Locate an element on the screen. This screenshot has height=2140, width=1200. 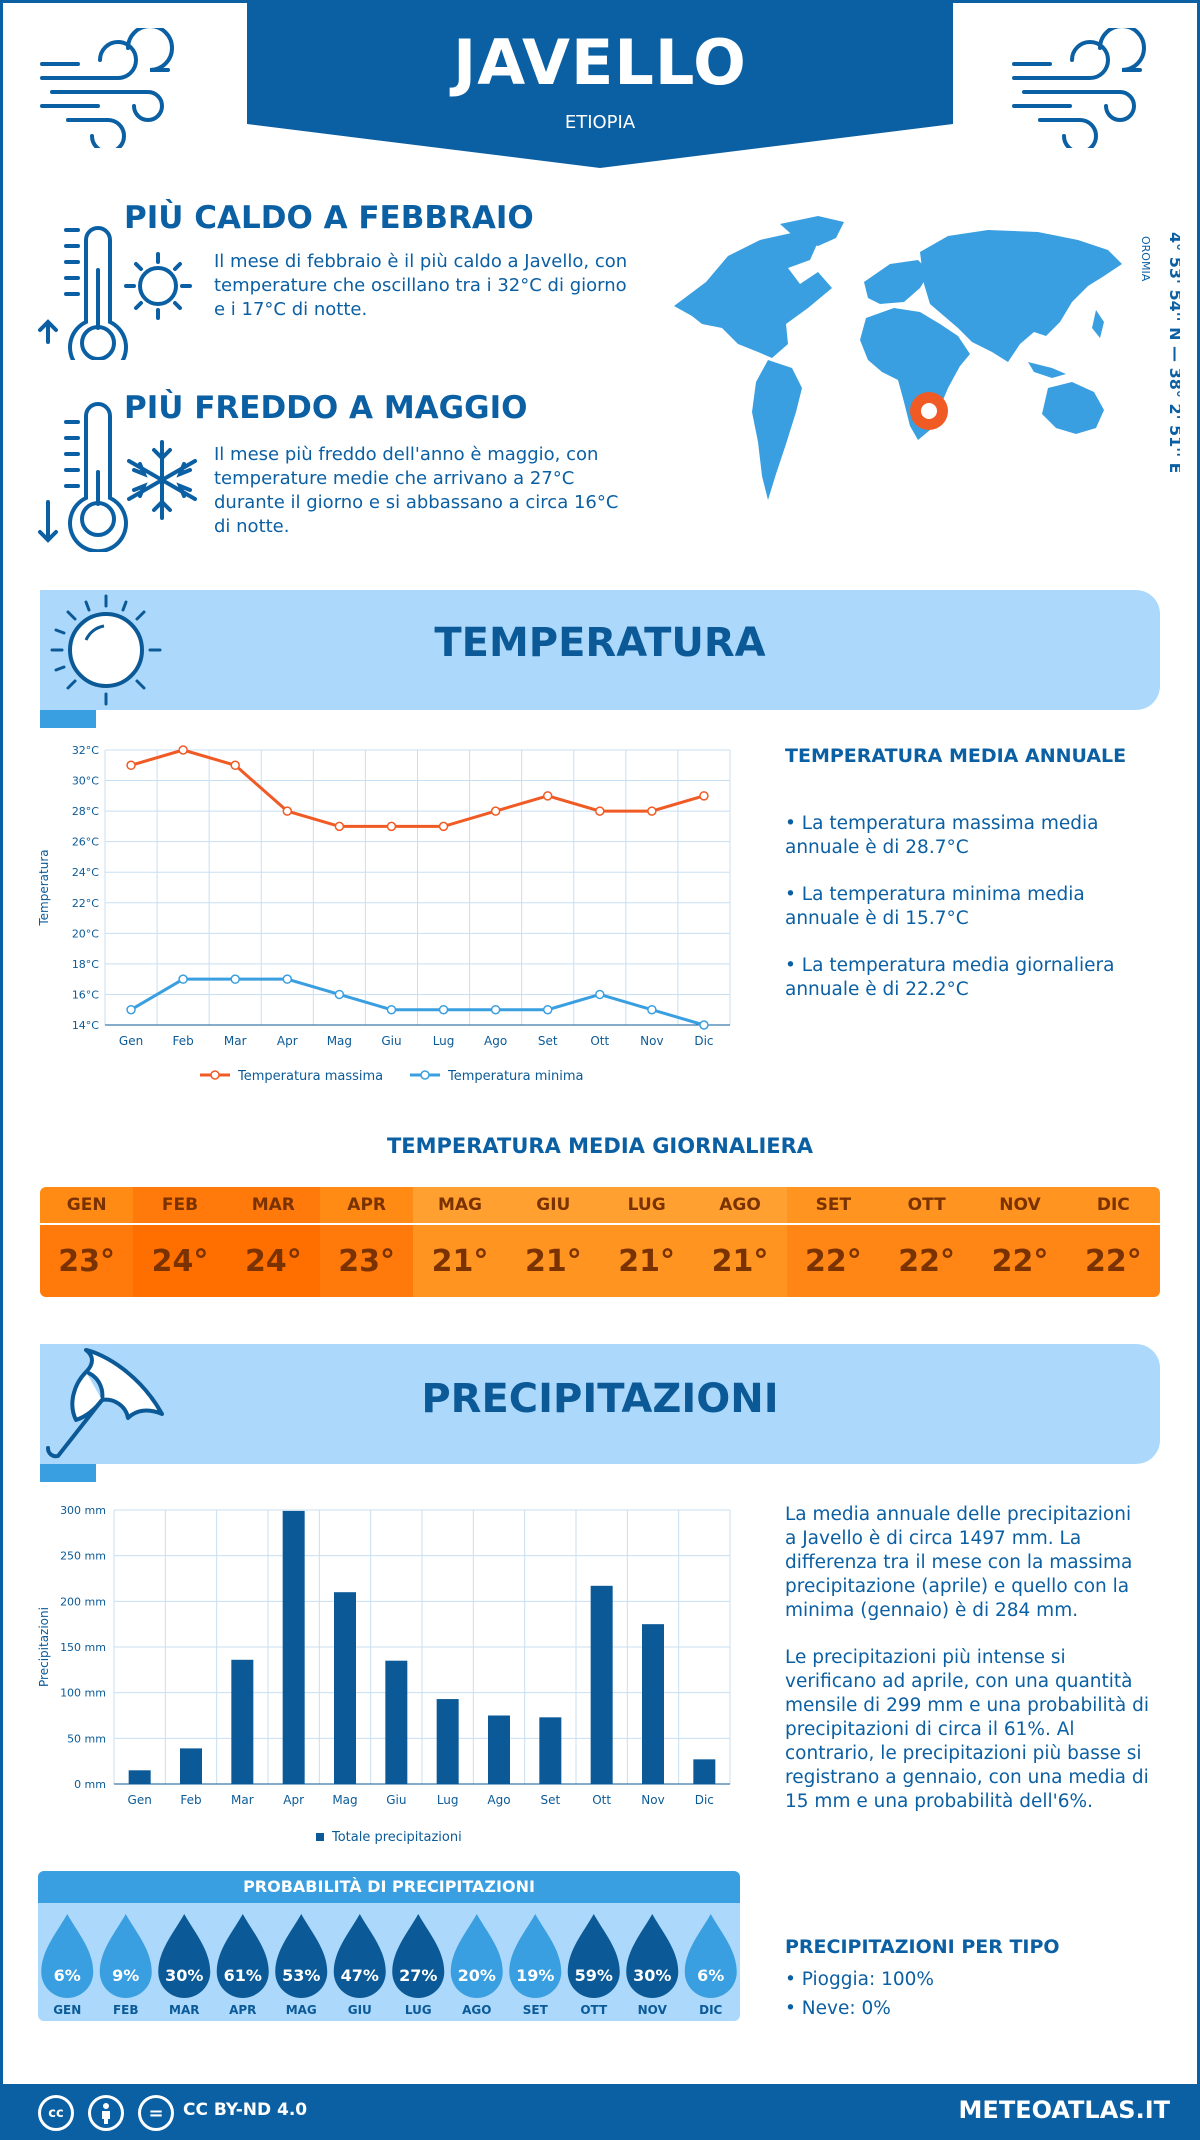
x-tick-label: Gen is located at coordinates (131, 1041).